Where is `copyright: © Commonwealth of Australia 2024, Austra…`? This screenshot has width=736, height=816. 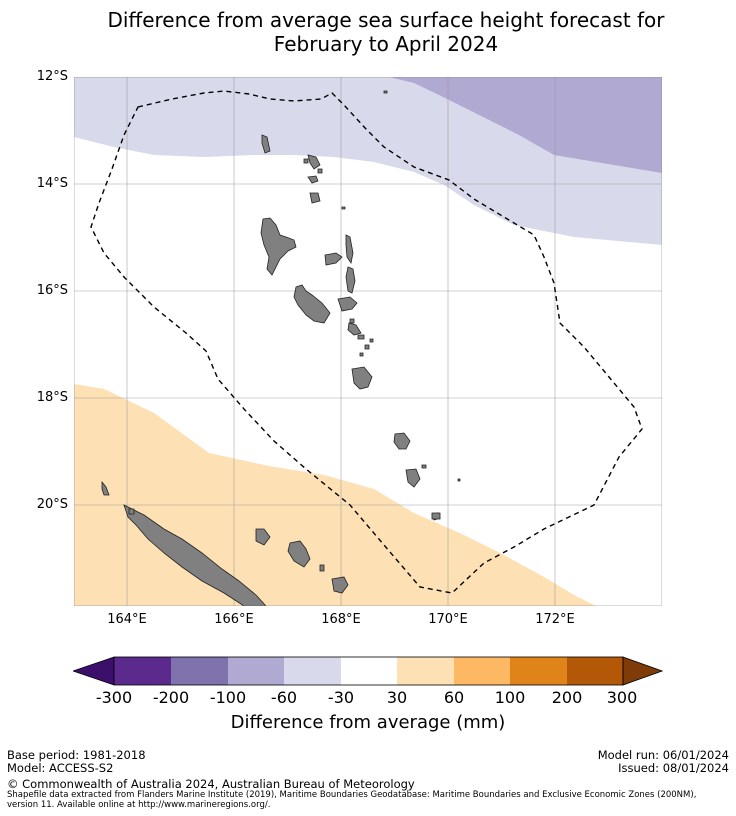 copyright: © Commonwealth of Australia 2024, Austra… is located at coordinates (211, 784).